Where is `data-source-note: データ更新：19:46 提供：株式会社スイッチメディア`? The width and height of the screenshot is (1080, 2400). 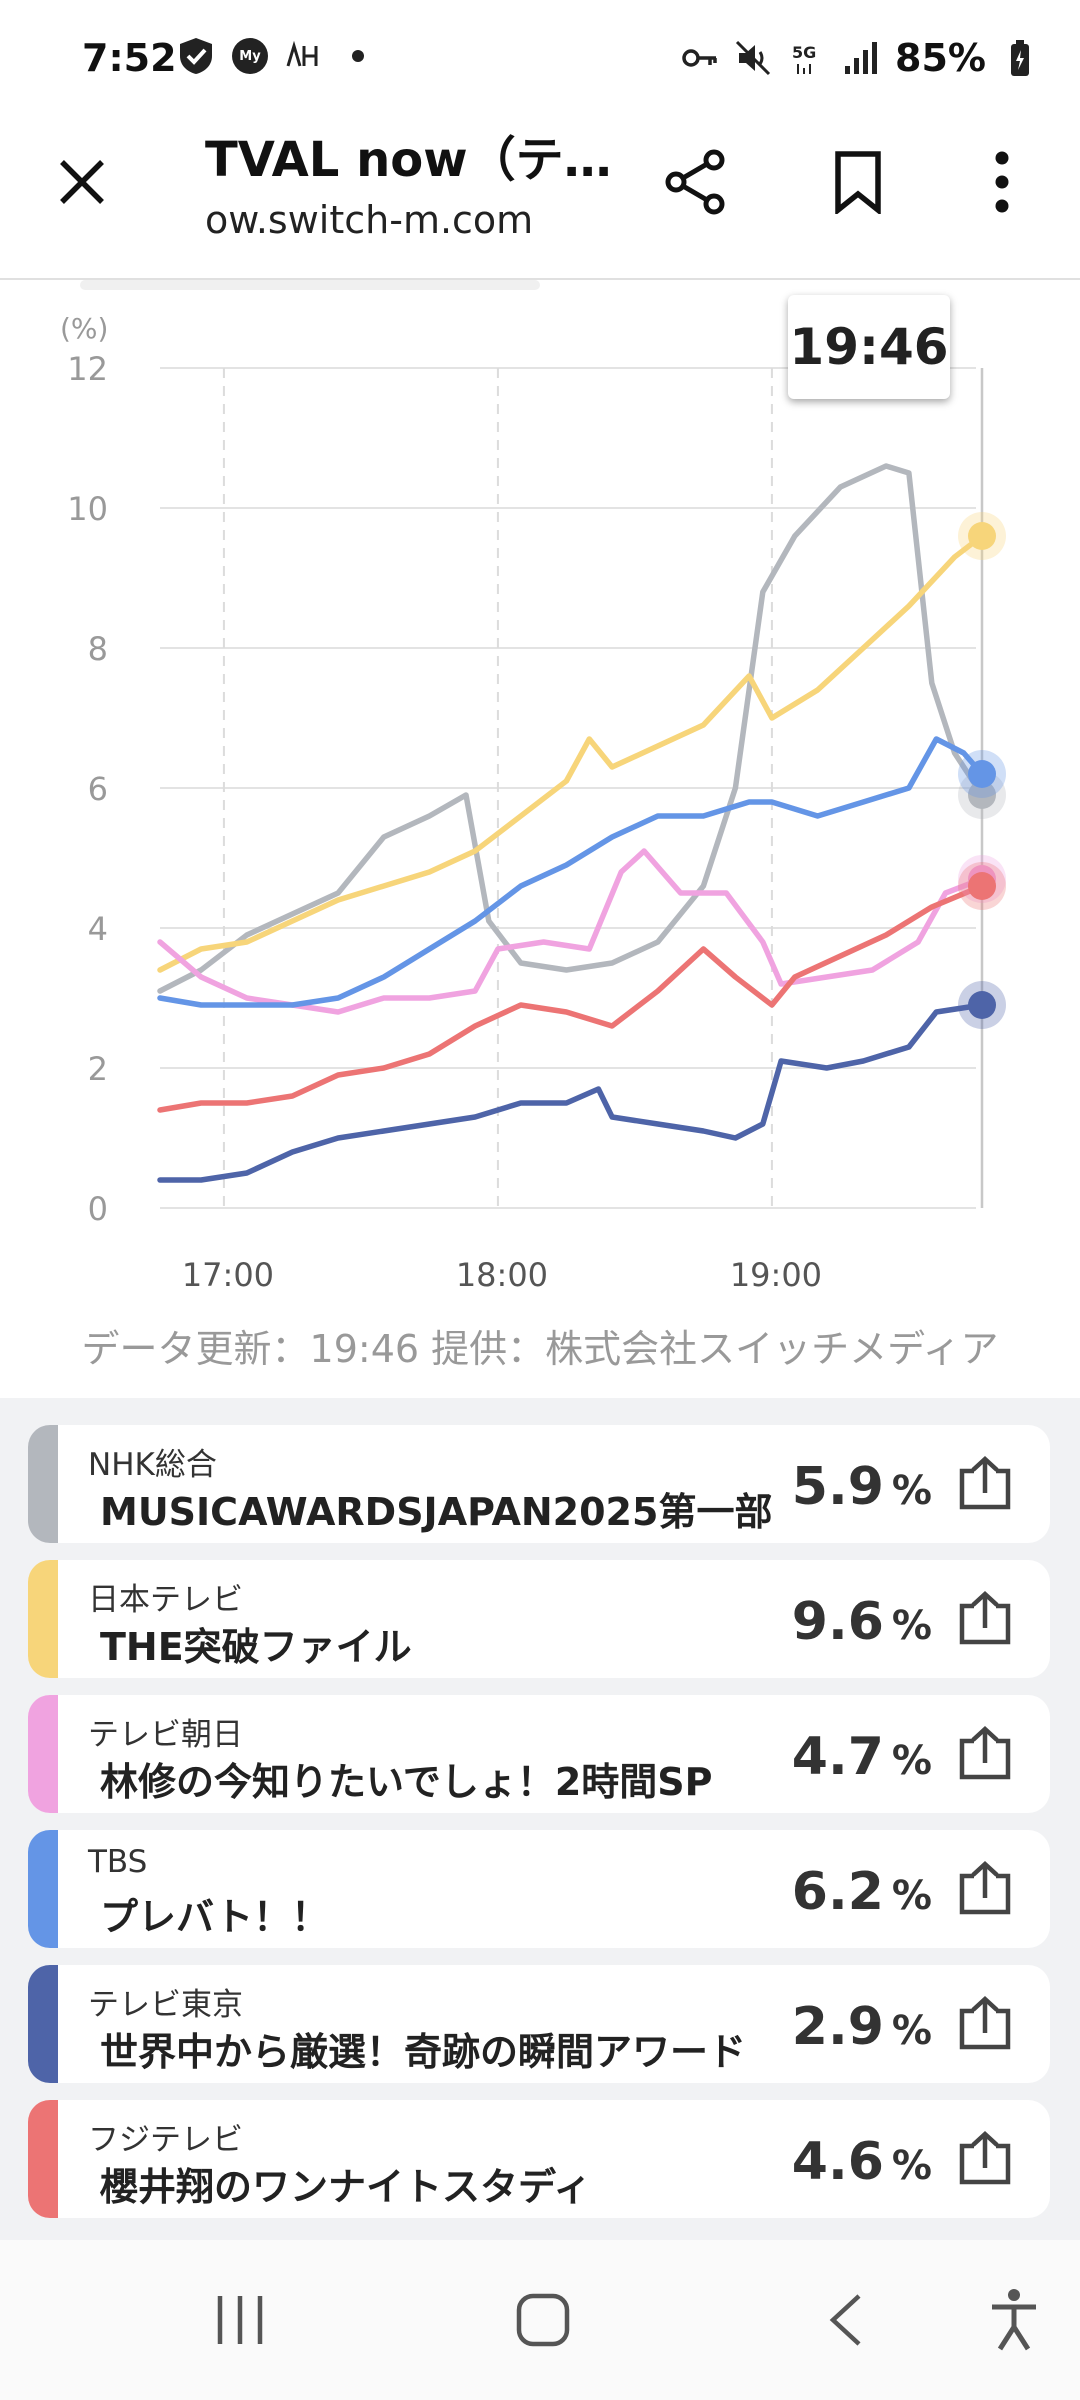 data-source-note: データ更新：19:46 提供：株式会社スイッチメディア is located at coordinates (540, 1349).